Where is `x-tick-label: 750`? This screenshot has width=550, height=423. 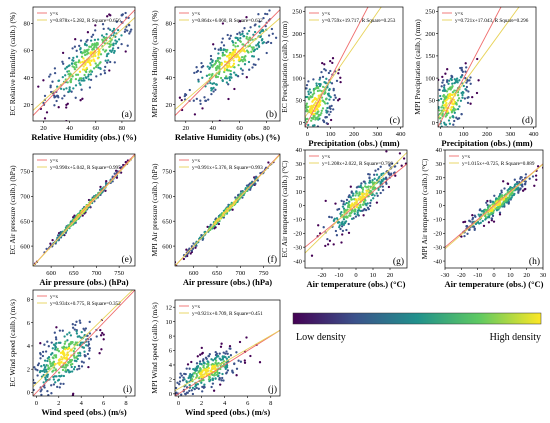 x-tick-label: 750 is located at coordinates (264, 273).